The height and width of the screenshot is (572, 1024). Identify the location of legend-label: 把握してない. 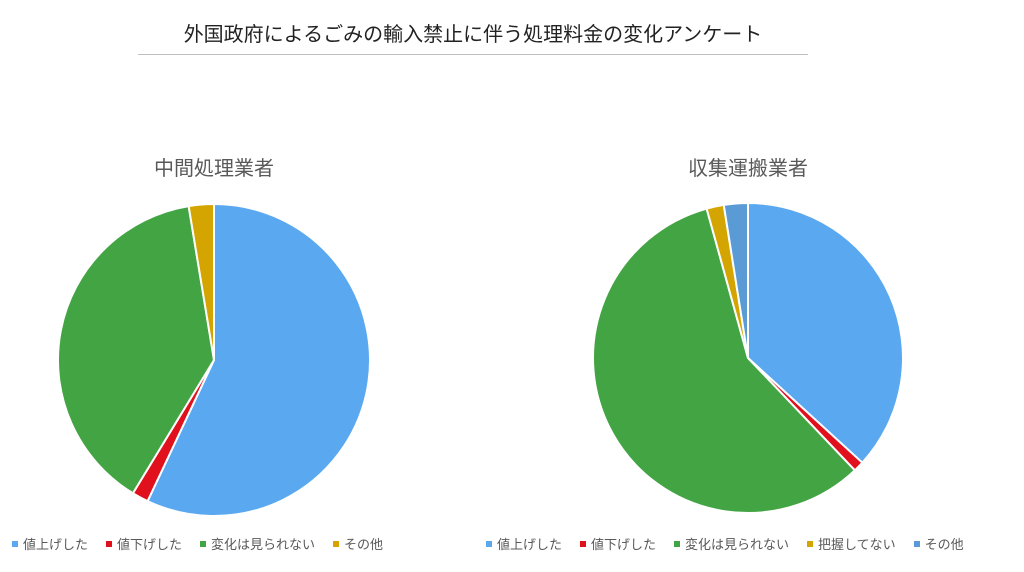
(857, 545).